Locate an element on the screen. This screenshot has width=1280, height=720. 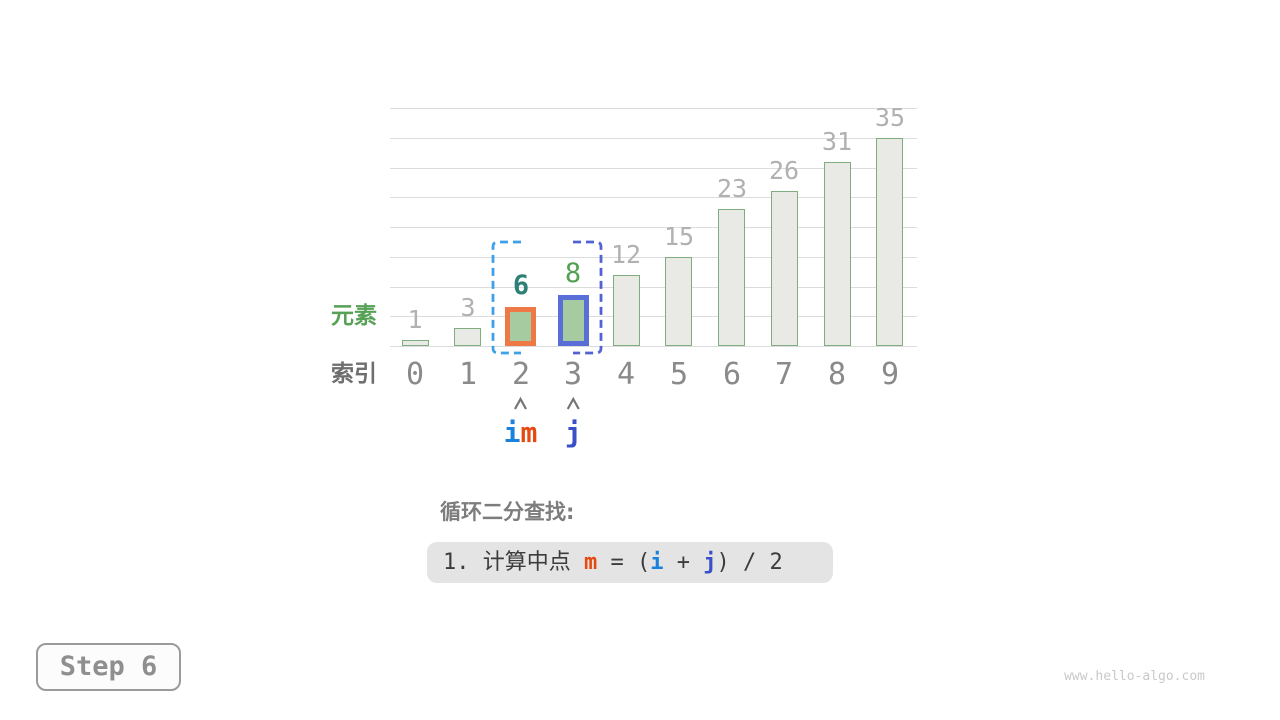
index-label: 8 is located at coordinates (837, 374).